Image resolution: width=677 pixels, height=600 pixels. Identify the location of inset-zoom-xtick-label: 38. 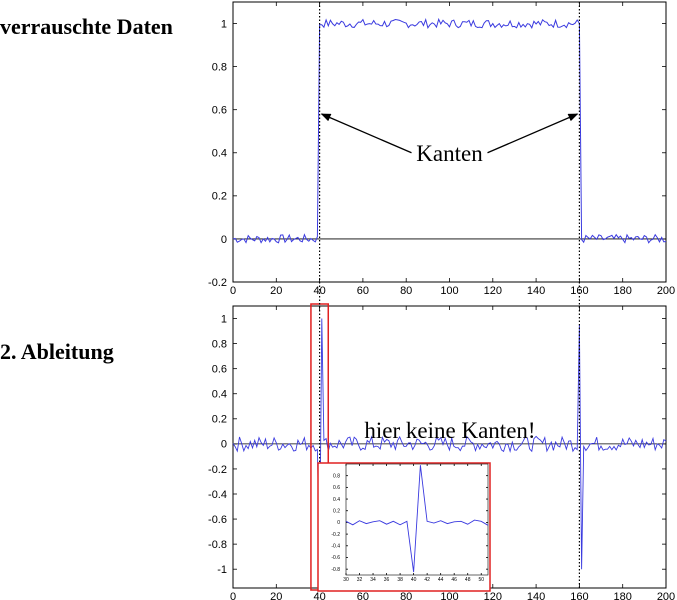
(400, 580).